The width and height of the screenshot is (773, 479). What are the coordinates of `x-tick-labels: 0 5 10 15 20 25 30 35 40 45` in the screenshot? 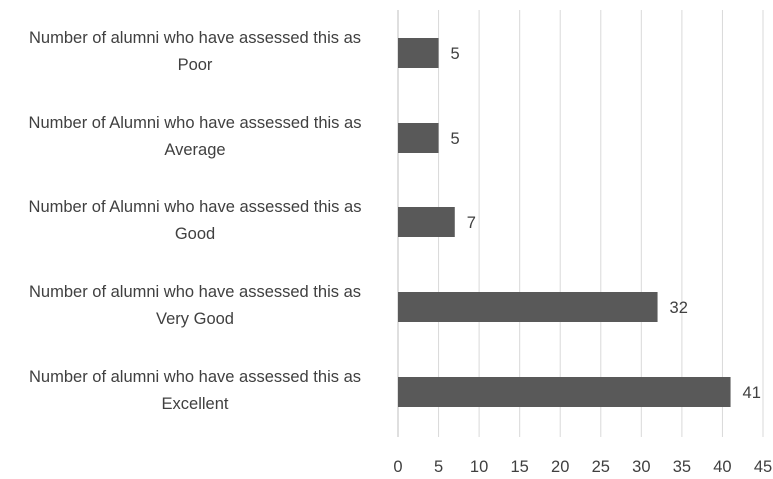 It's located at (582, 467).